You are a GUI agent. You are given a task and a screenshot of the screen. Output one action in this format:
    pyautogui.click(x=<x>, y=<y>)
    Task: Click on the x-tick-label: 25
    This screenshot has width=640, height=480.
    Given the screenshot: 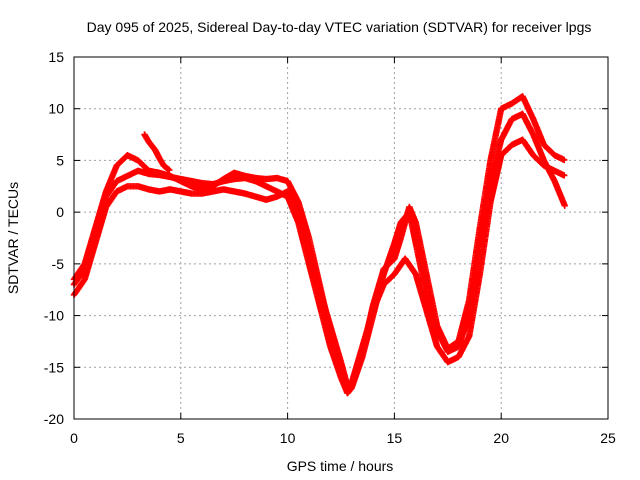 What is the action you would take?
    pyautogui.click(x=608, y=438)
    